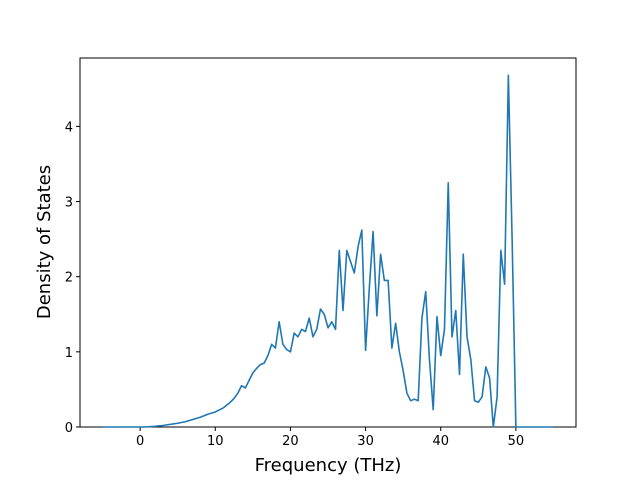  What do you see at coordinates (365, 441) in the screenshot?
I see `x-tick-label: 30` at bounding box center [365, 441].